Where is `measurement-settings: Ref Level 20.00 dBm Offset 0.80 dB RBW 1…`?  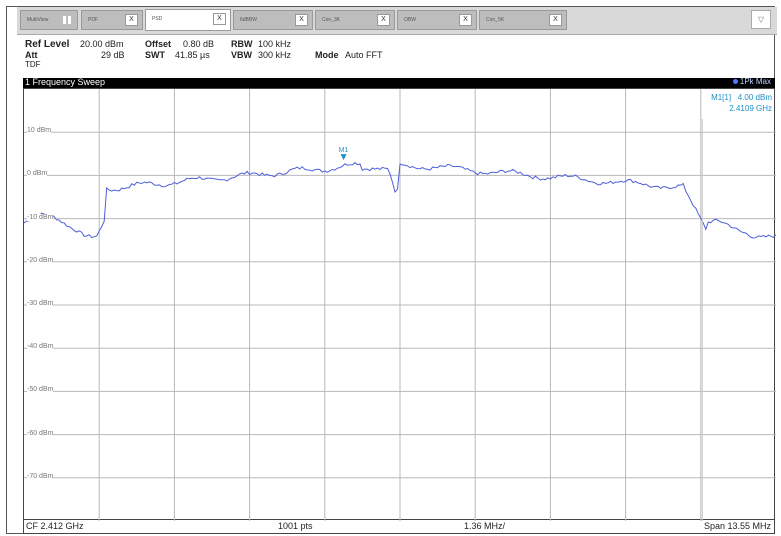
measurement-settings: Ref Level 20.00 dBm Offset 0.80 dB RBW 1… is located at coordinates (395, 62).